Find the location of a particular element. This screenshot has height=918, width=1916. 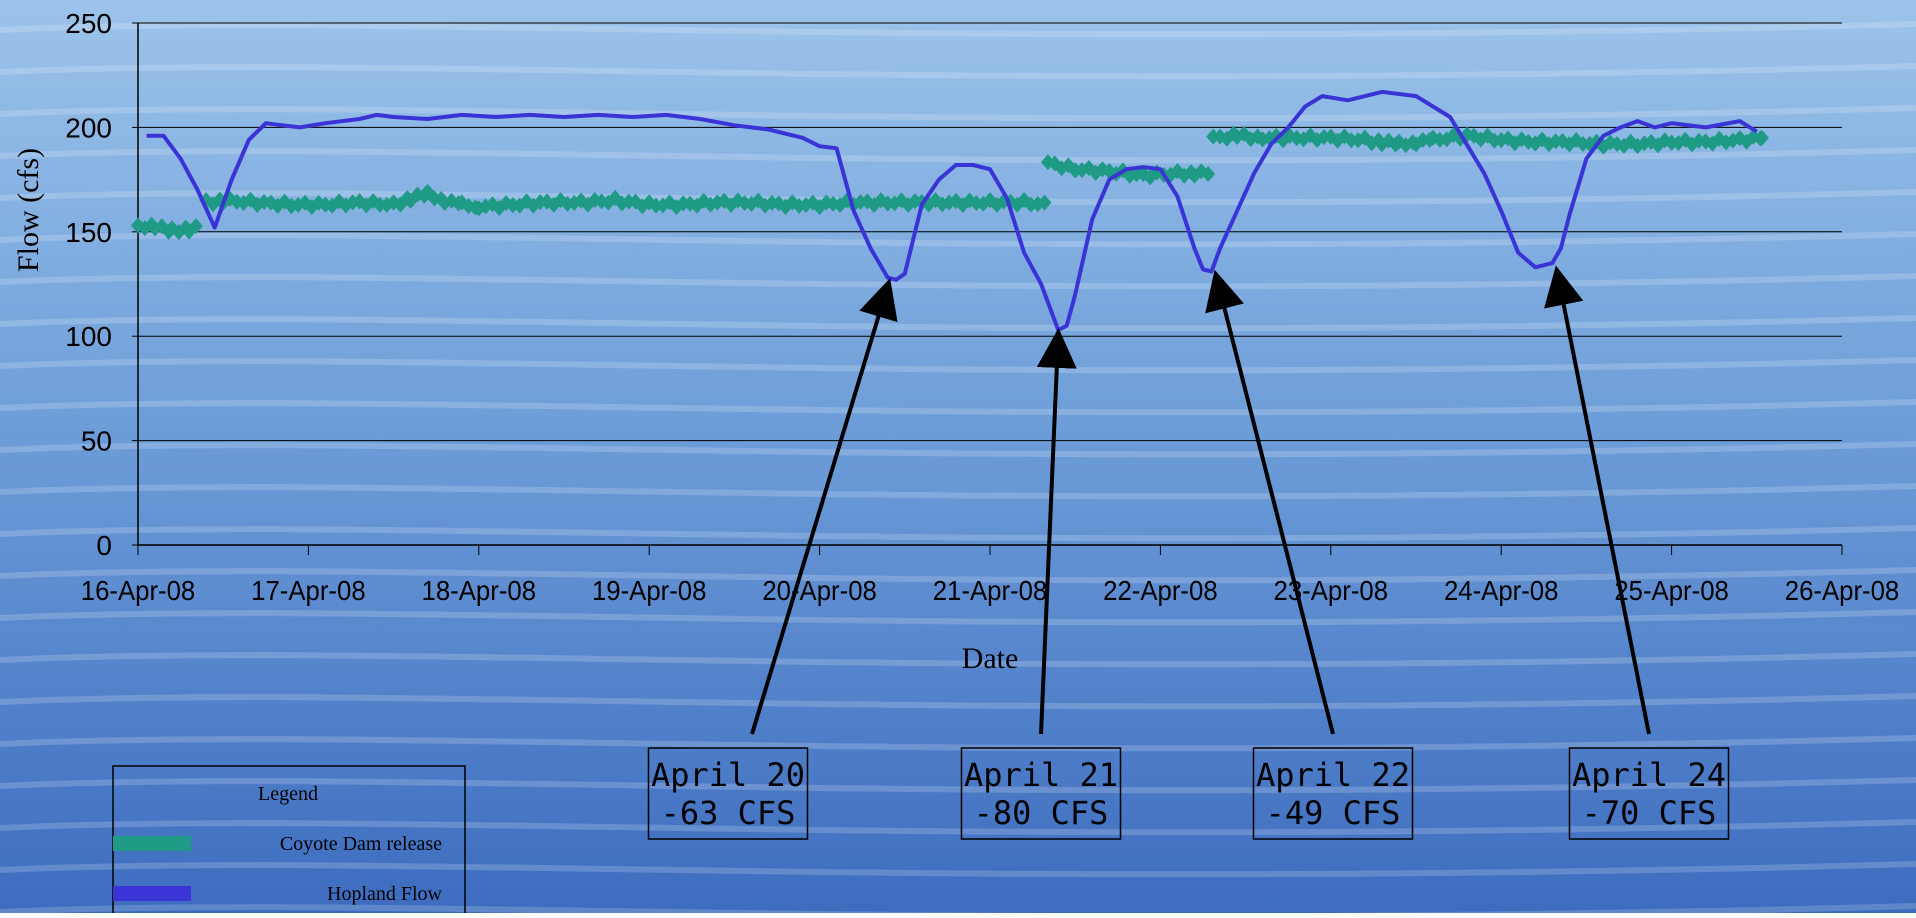

y-axis-label: Flow (cfs) is located at coordinates (28, 210).